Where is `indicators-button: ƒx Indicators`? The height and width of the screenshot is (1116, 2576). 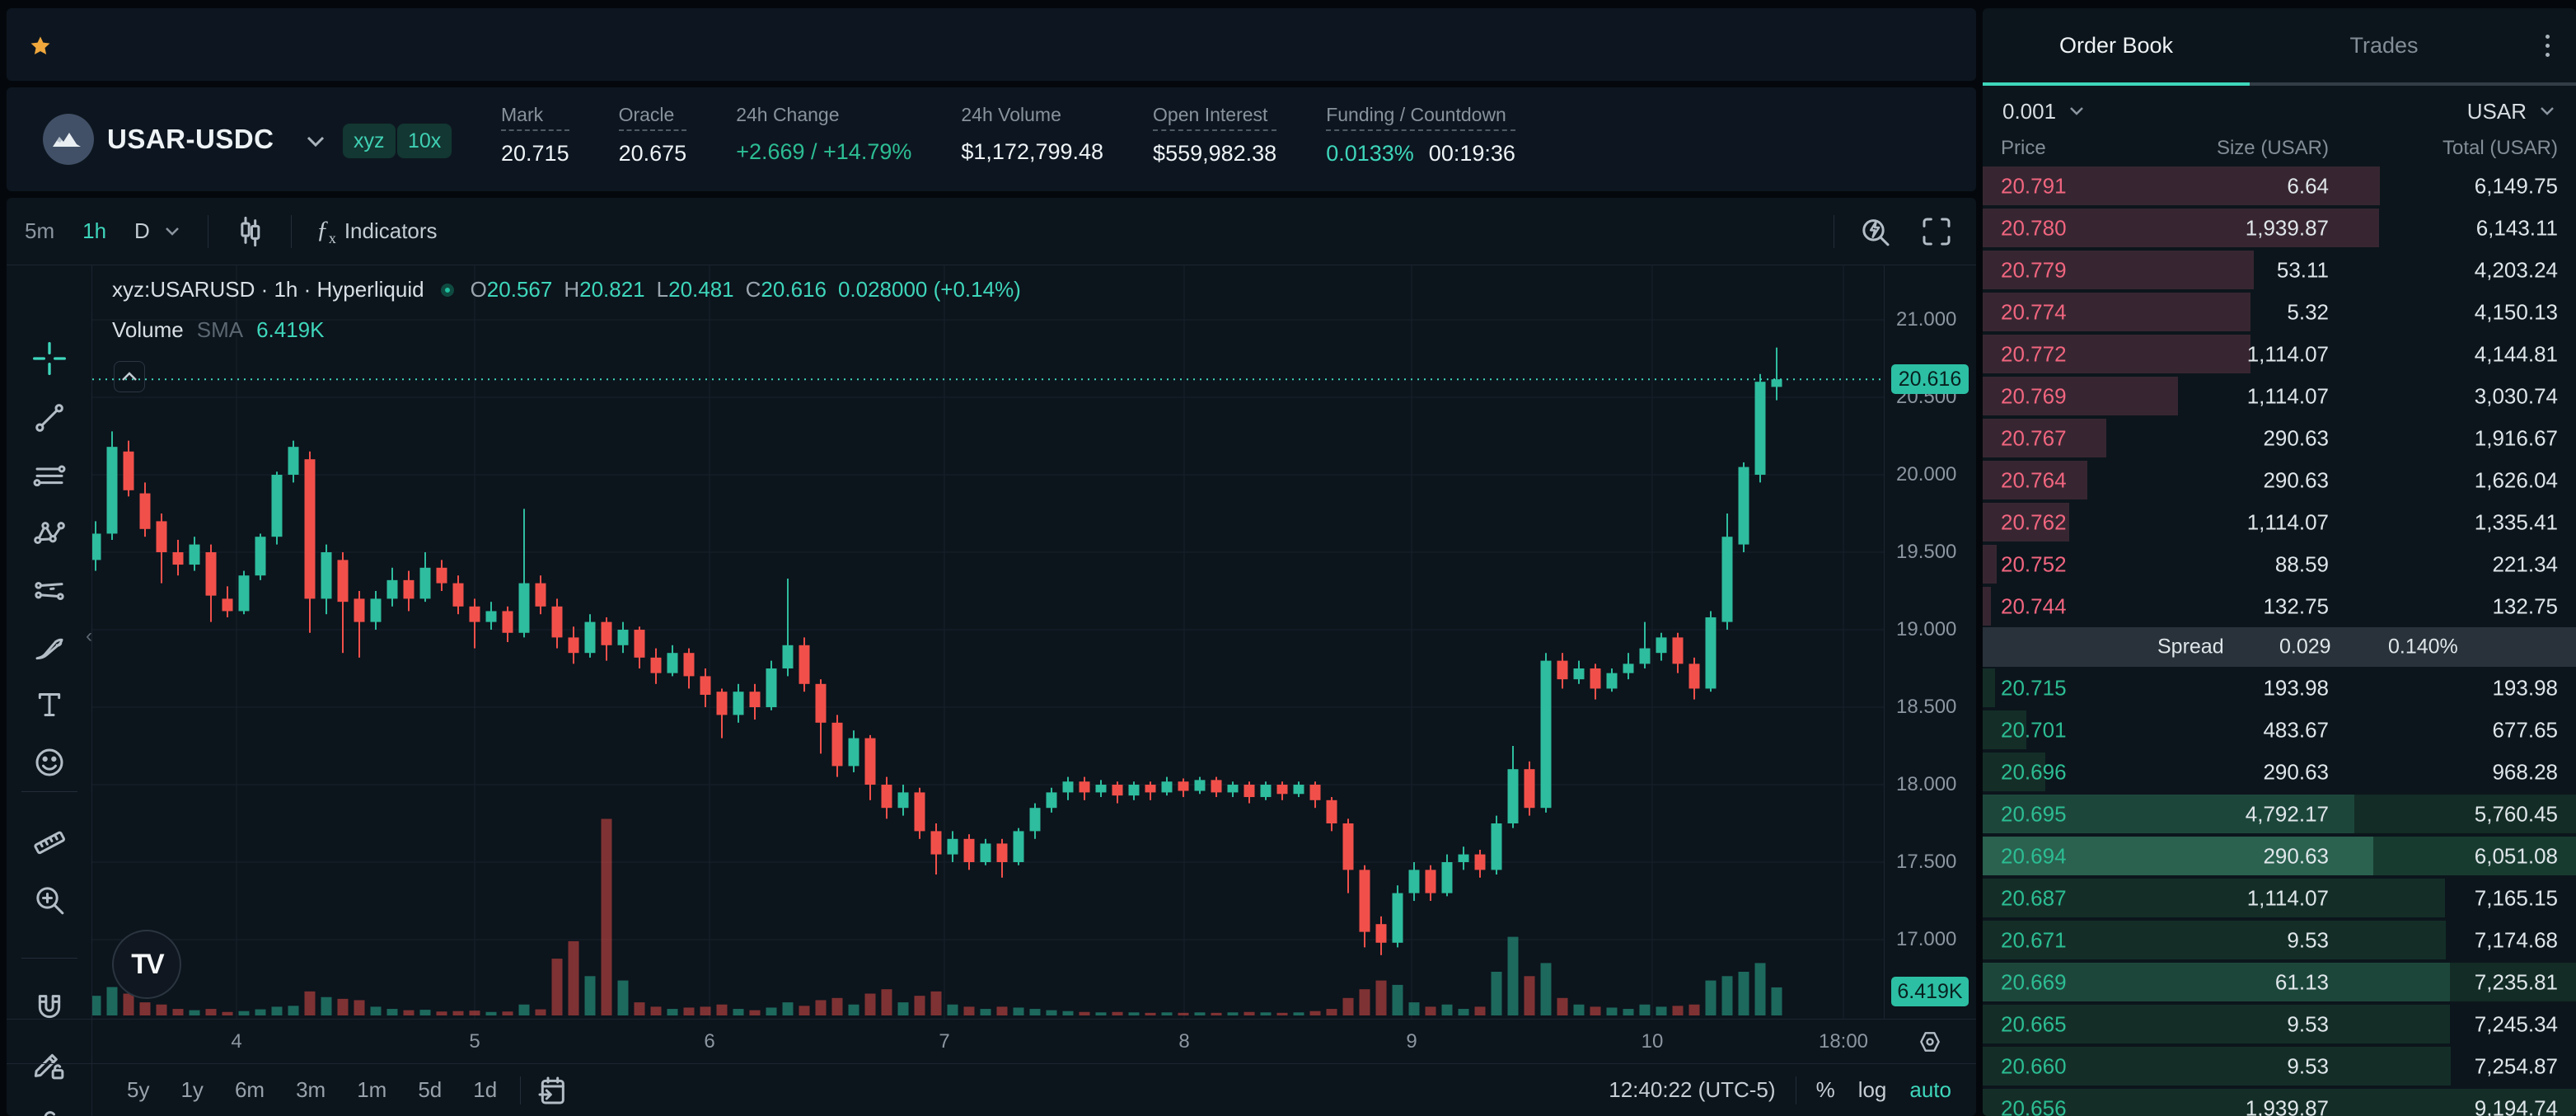 indicators-button: ƒx Indicators is located at coordinates (377, 230).